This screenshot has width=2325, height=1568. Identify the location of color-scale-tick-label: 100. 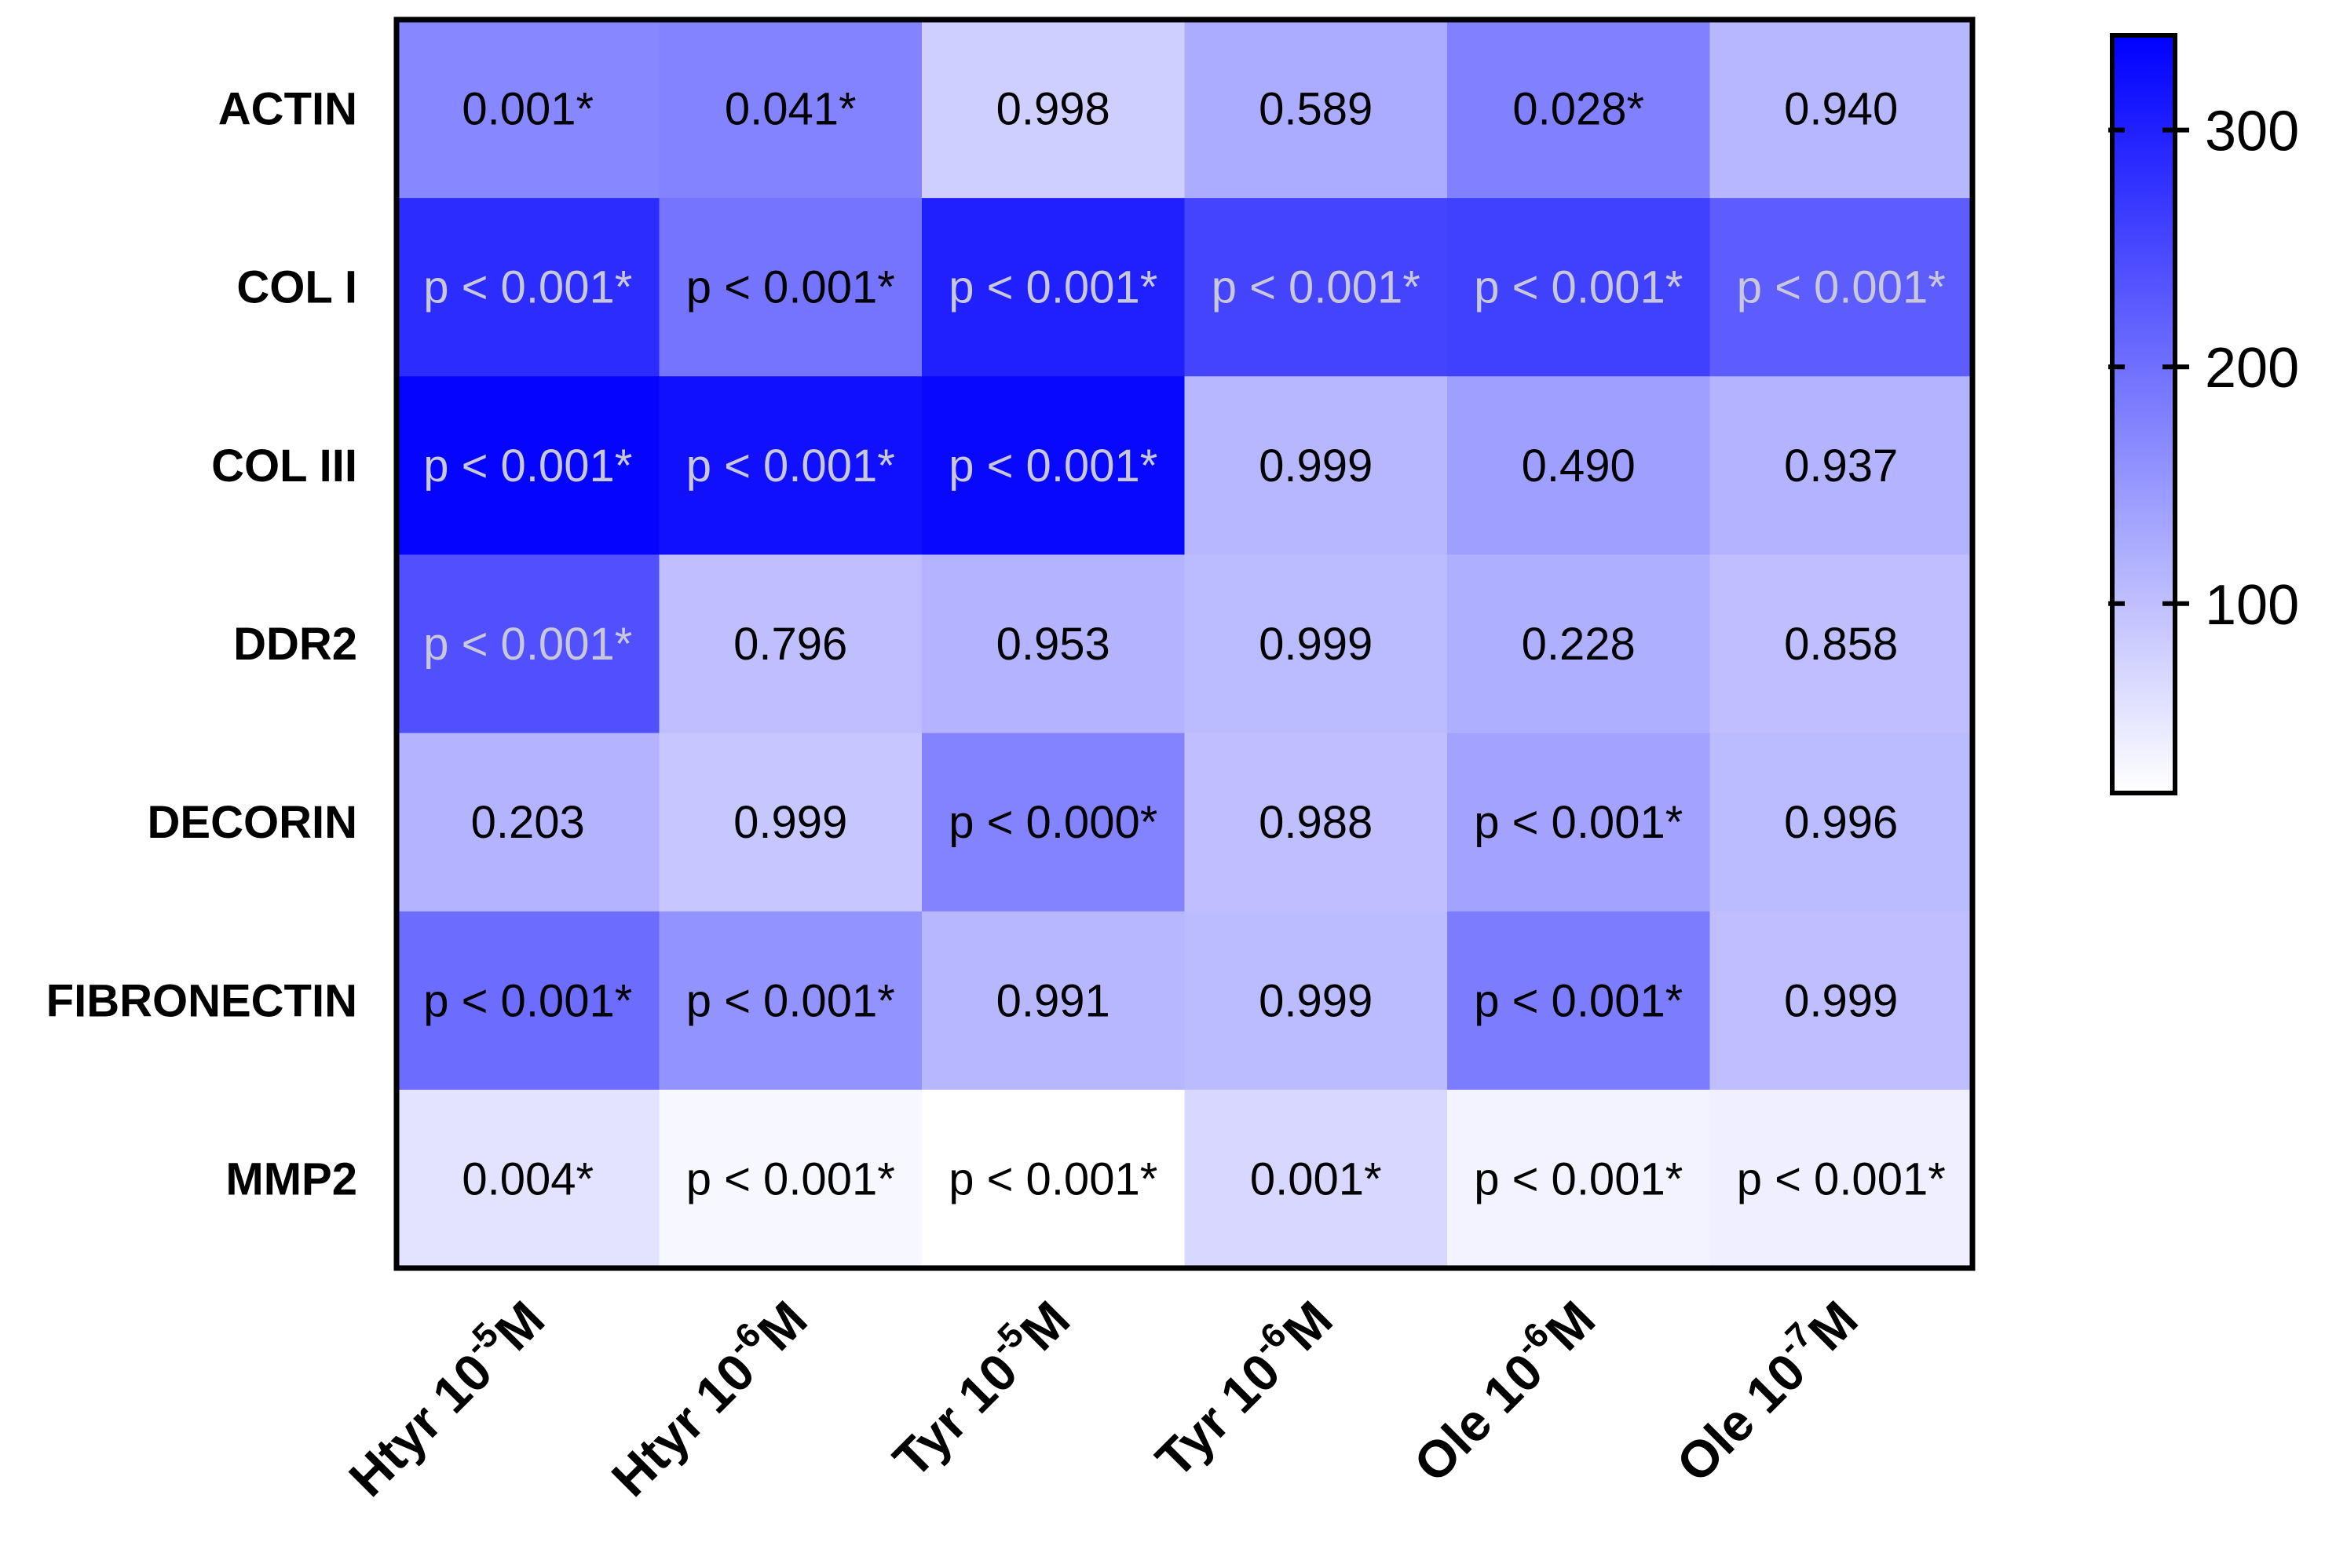
(2252, 605).